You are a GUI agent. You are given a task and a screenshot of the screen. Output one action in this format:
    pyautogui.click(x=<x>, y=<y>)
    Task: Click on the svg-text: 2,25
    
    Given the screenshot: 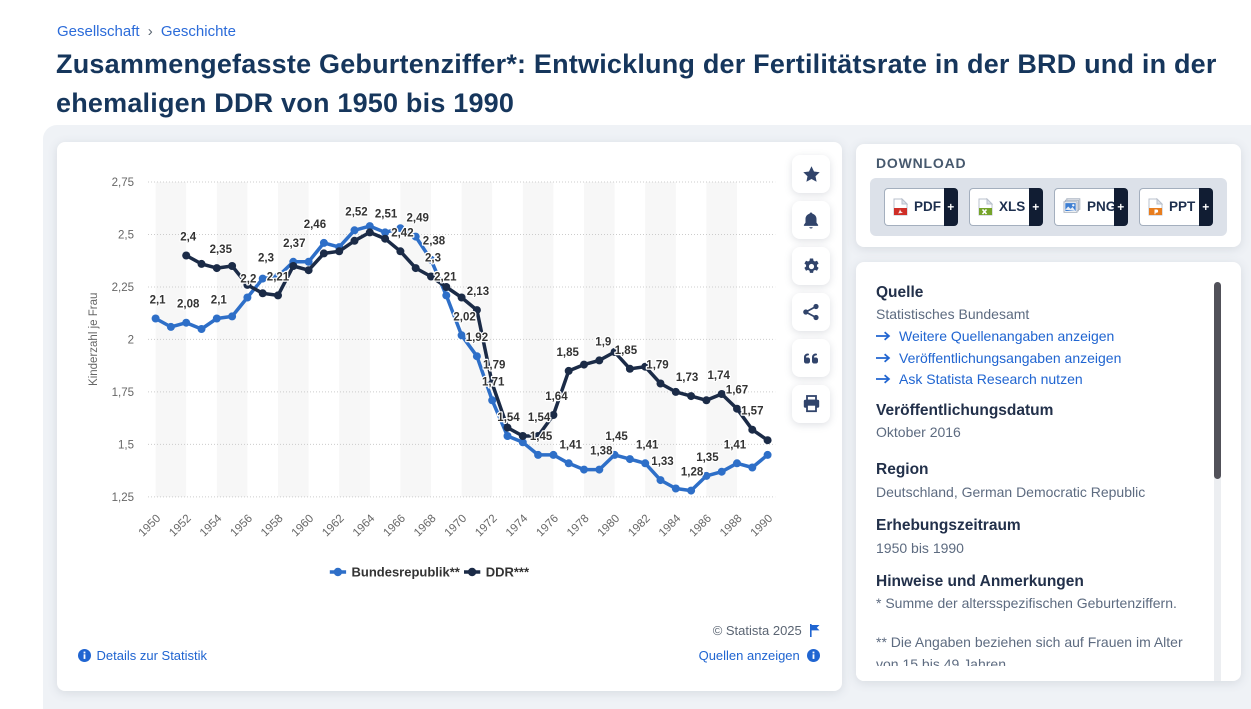 What is the action you would take?
    pyautogui.click(x=122, y=288)
    